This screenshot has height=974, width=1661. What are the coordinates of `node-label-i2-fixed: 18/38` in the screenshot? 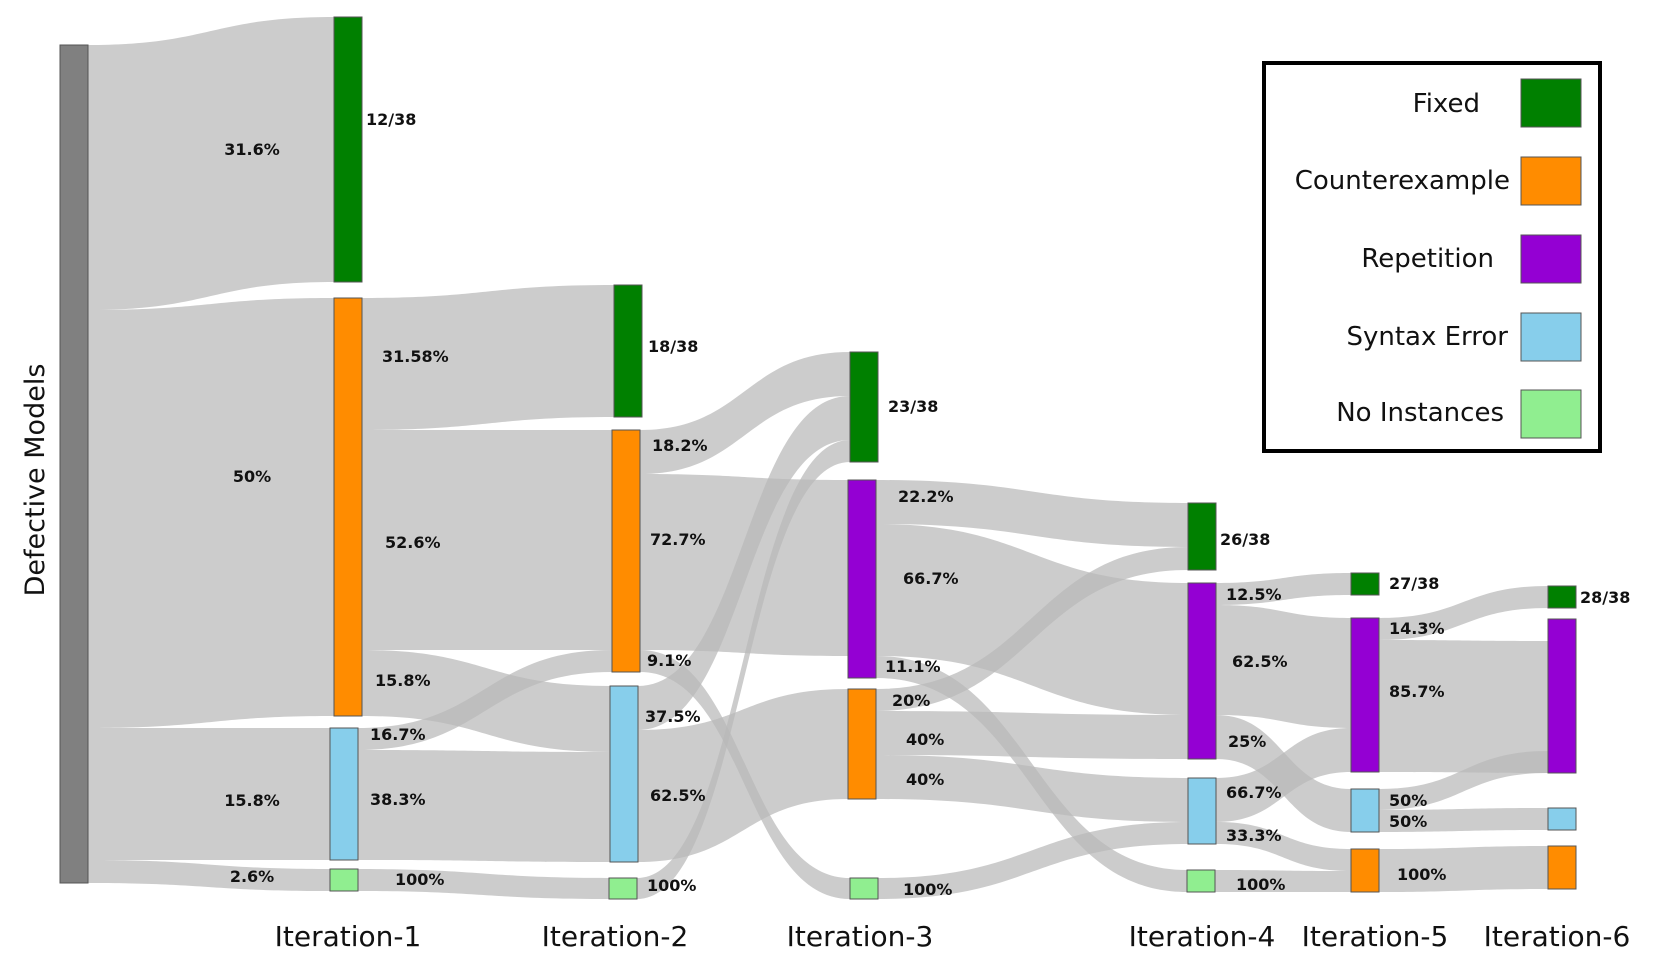 It's located at (673, 346).